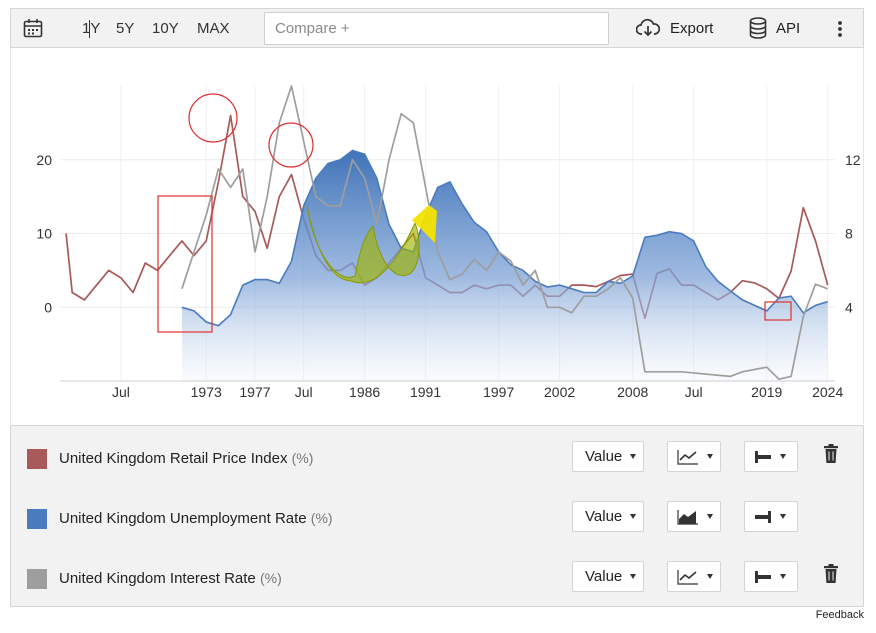 Image resolution: width=876 pixels, height=633 pixels. I want to click on range-10y-button: 10Y, so click(165, 28).